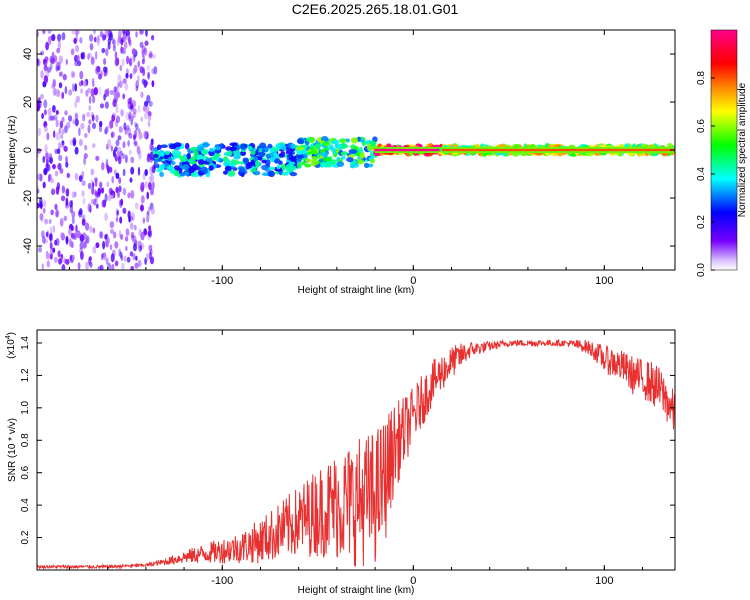 This screenshot has height=600, width=750. What do you see at coordinates (12, 150) in the screenshot?
I see `spectrogram-y-label: Frequency (Hz)` at bounding box center [12, 150].